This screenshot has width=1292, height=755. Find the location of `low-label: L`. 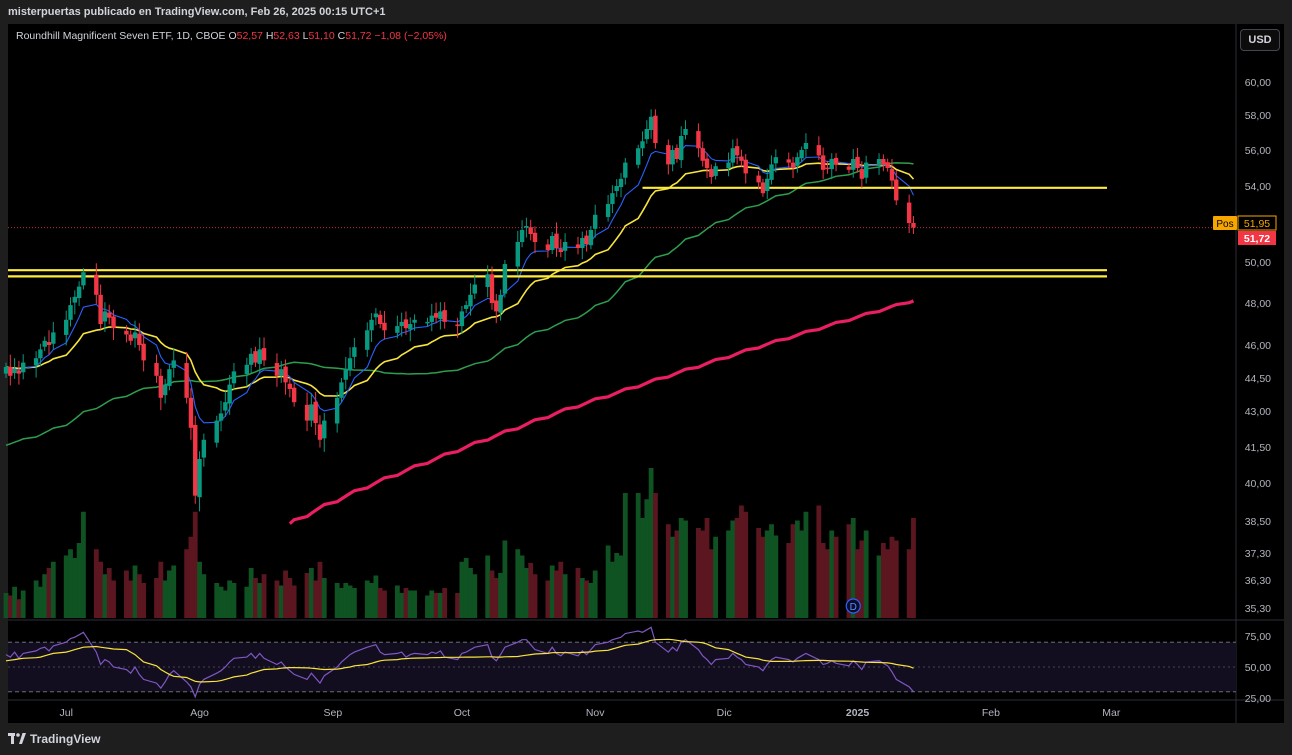

low-label: L is located at coordinates (305, 36).